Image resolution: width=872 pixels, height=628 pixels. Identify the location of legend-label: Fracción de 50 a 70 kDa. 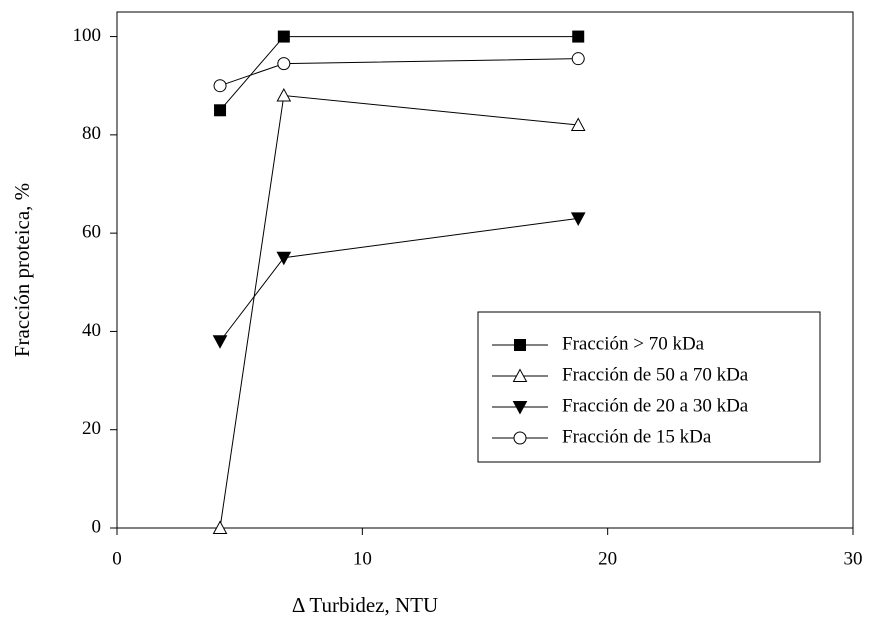
(655, 374).